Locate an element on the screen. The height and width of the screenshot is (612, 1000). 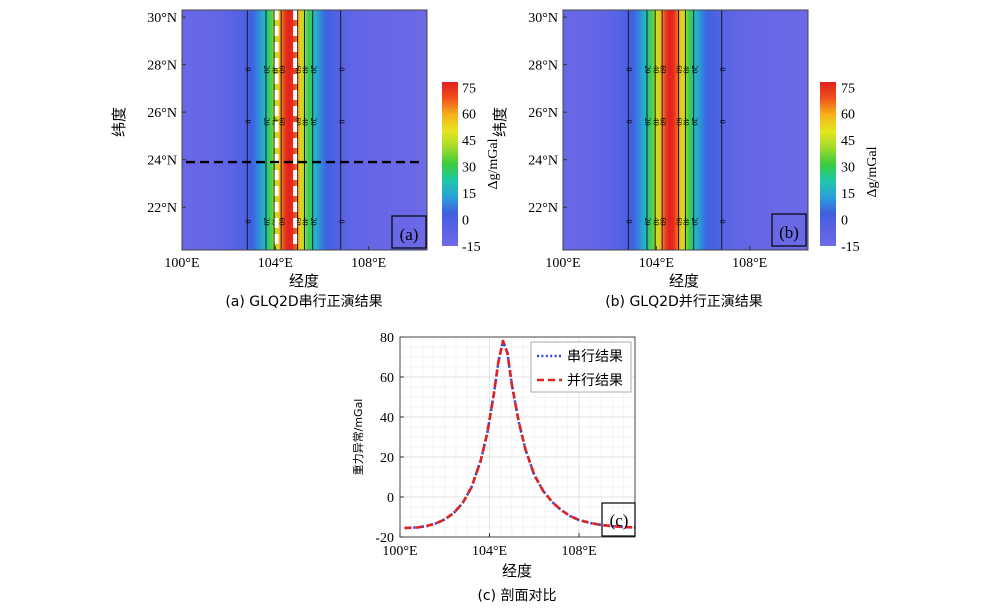
panel-c-tag: (c) is located at coordinates (619, 520).